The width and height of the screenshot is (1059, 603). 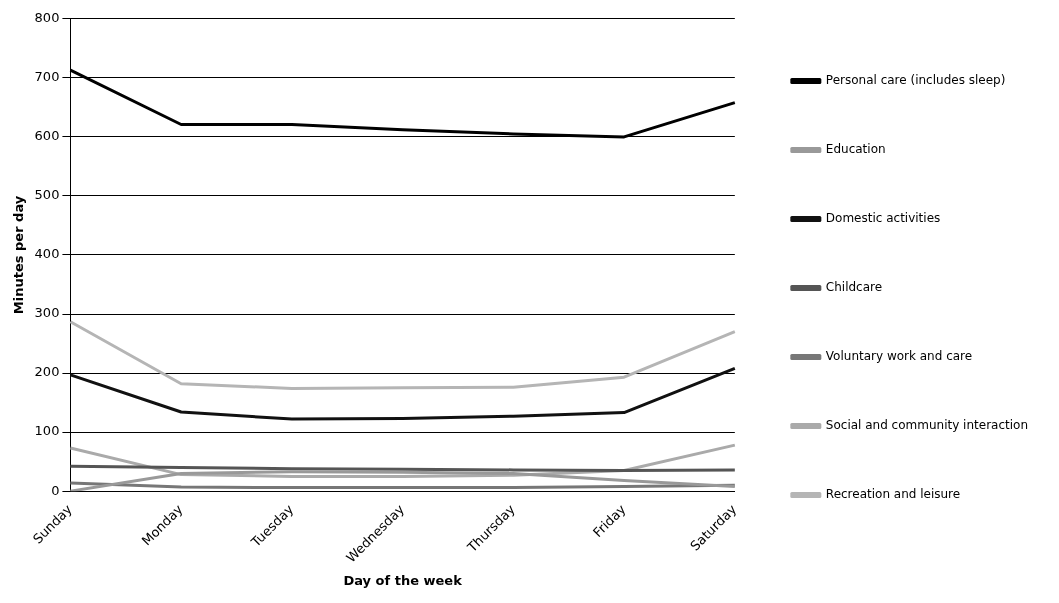 What do you see at coordinates (47, 372) in the screenshot?
I see `y-tick-label: 200` at bounding box center [47, 372].